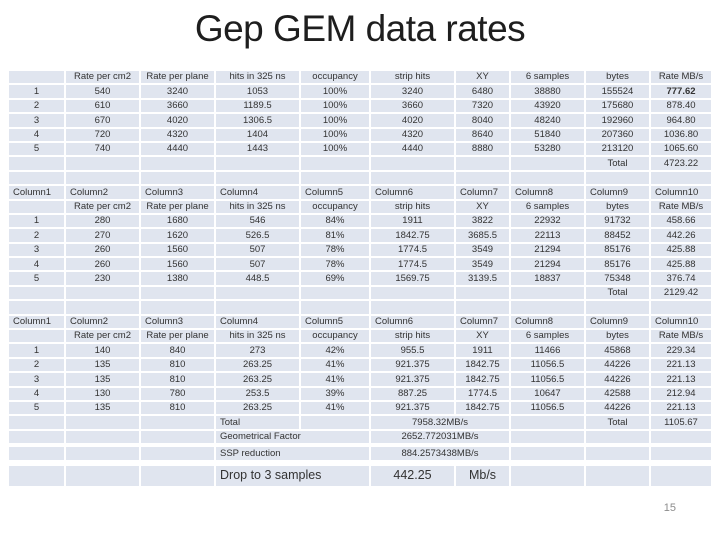  What do you see at coordinates (412, 393) in the screenshot?
I see `cell: 887.25` at bounding box center [412, 393].